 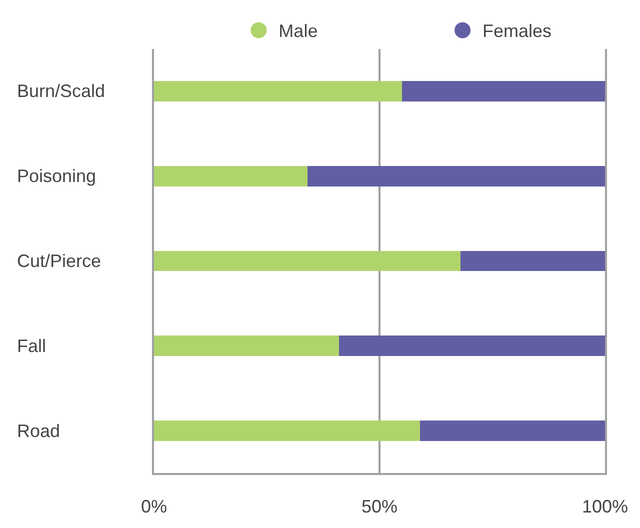 What do you see at coordinates (59, 261) in the screenshot?
I see `y-tick-label: Cut/Pierce` at bounding box center [59, 261].